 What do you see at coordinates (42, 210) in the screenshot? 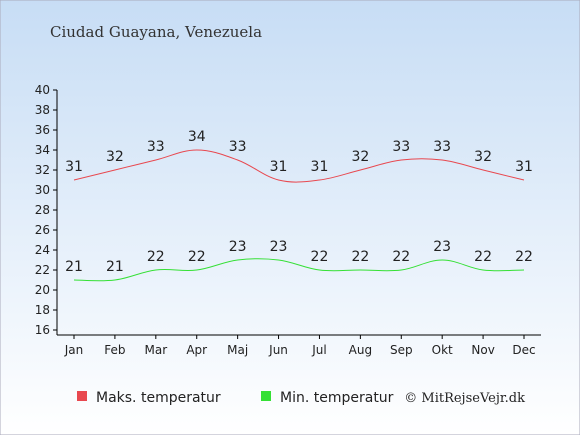
I see `y-tick-label: 28` at bounding box center [42, 210].